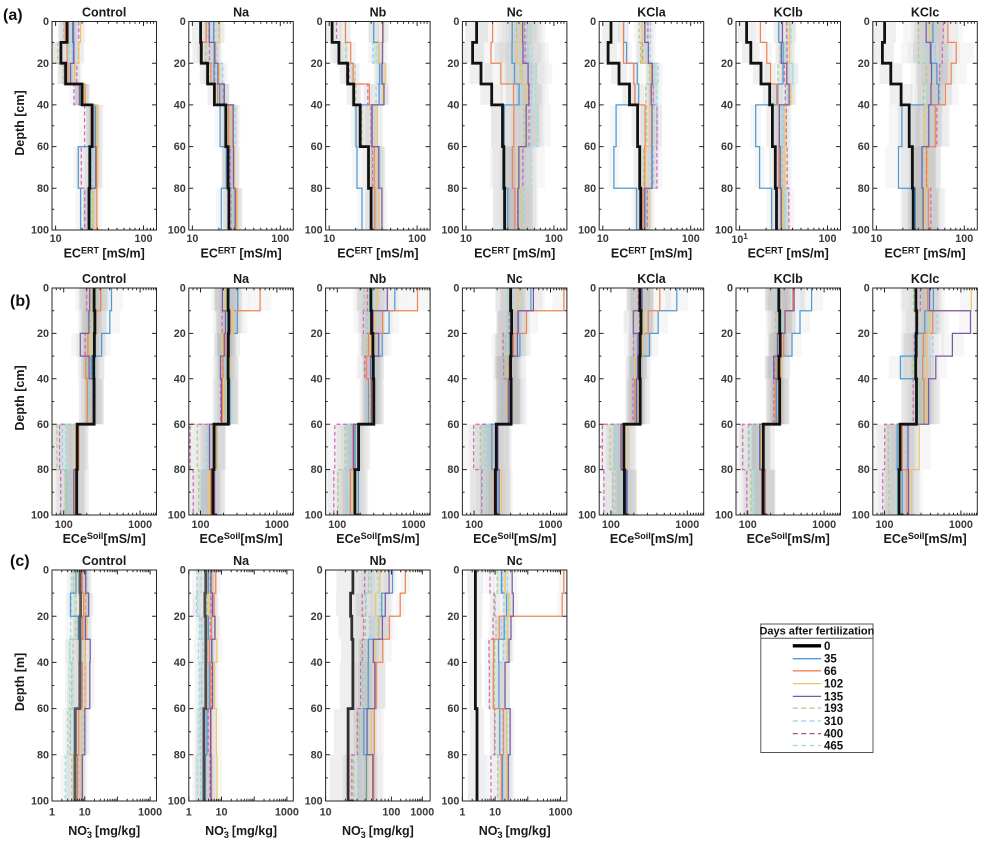 This screenshot has height=853, width=985. What do you see at coordinates (833, 722) in the screenshot?
I see `svg-text: 310` at bounding box center [833, 722].